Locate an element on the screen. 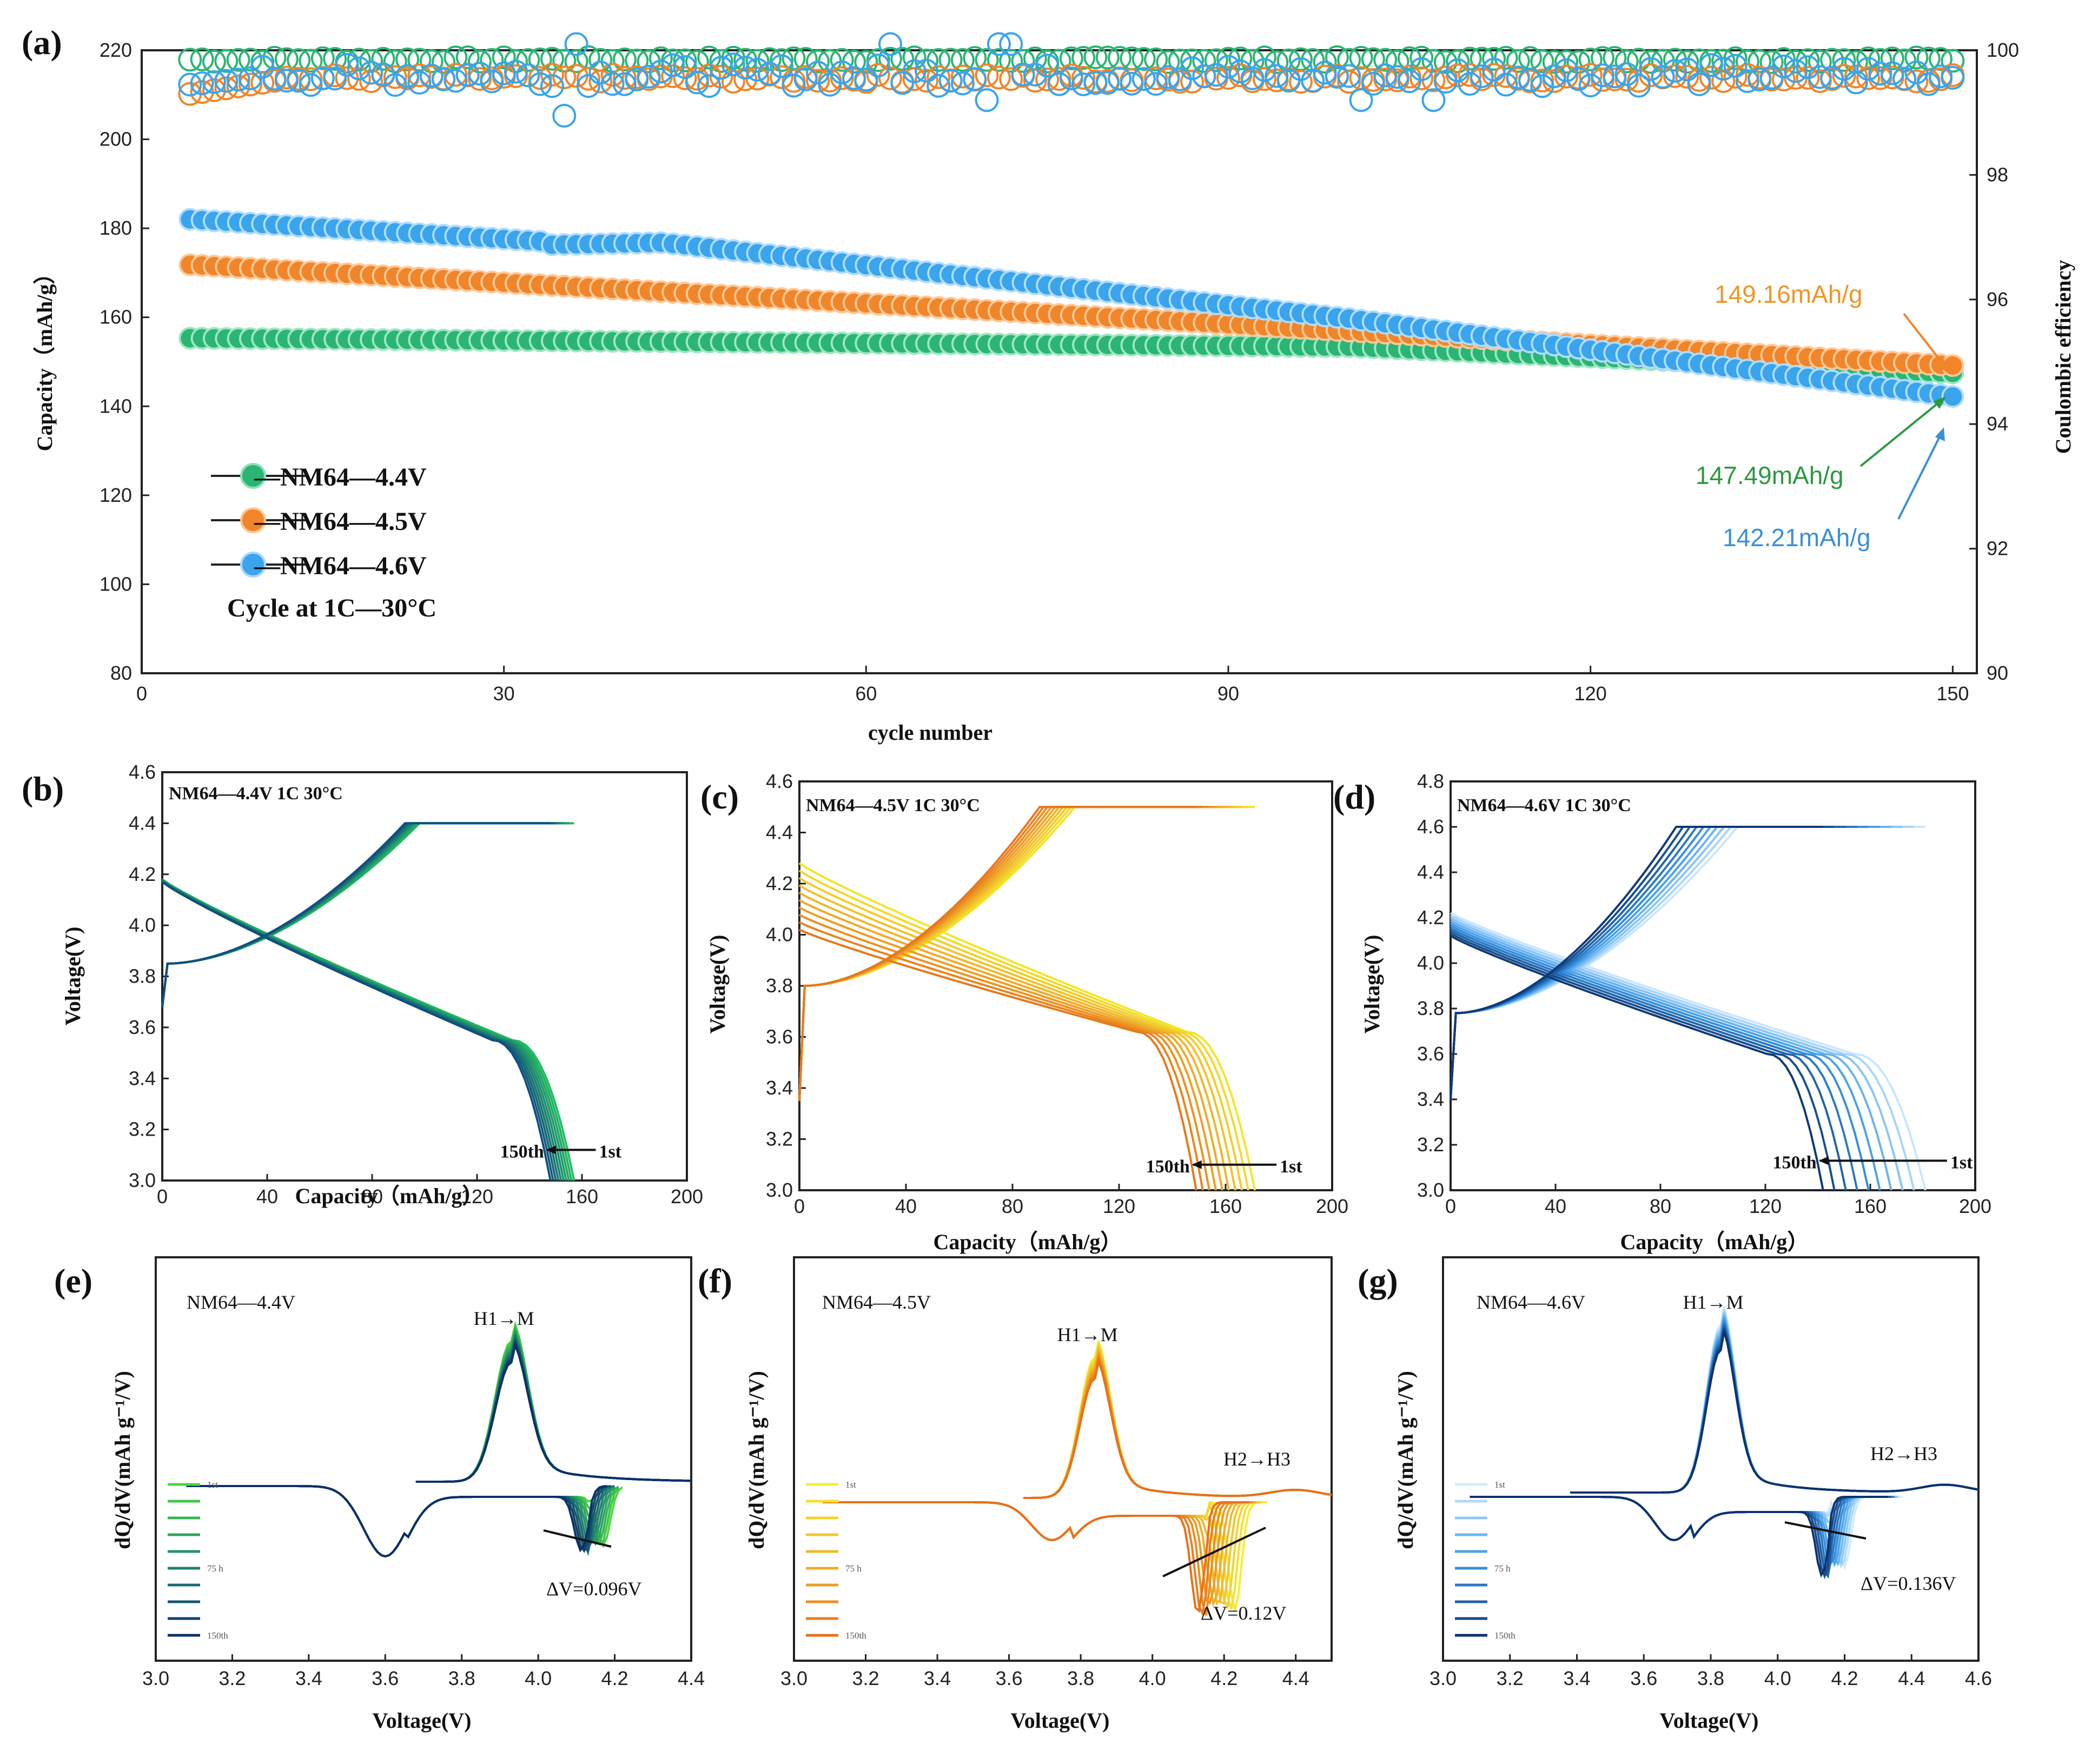 This screenshot has width=2098, height=1764. panel-f-peak-label-2: H2→H3 is located at coordinates (1256, 1459).